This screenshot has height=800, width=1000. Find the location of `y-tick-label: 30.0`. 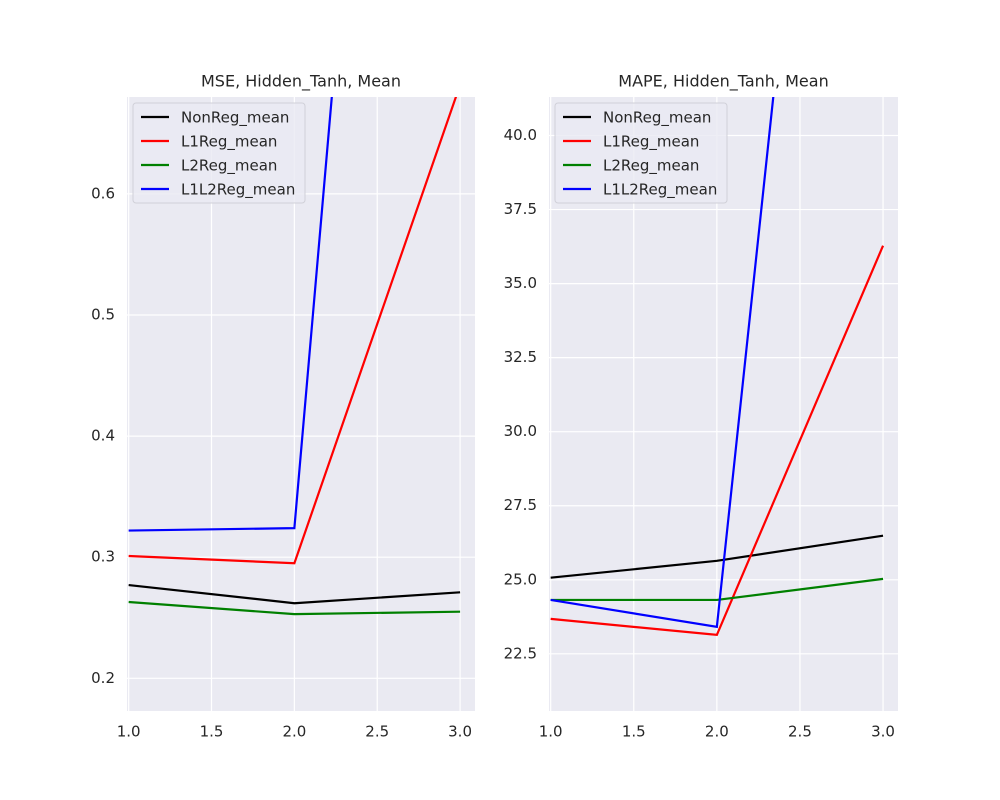

y-tick-label: 30.0 is located at coordinates (520, 431).